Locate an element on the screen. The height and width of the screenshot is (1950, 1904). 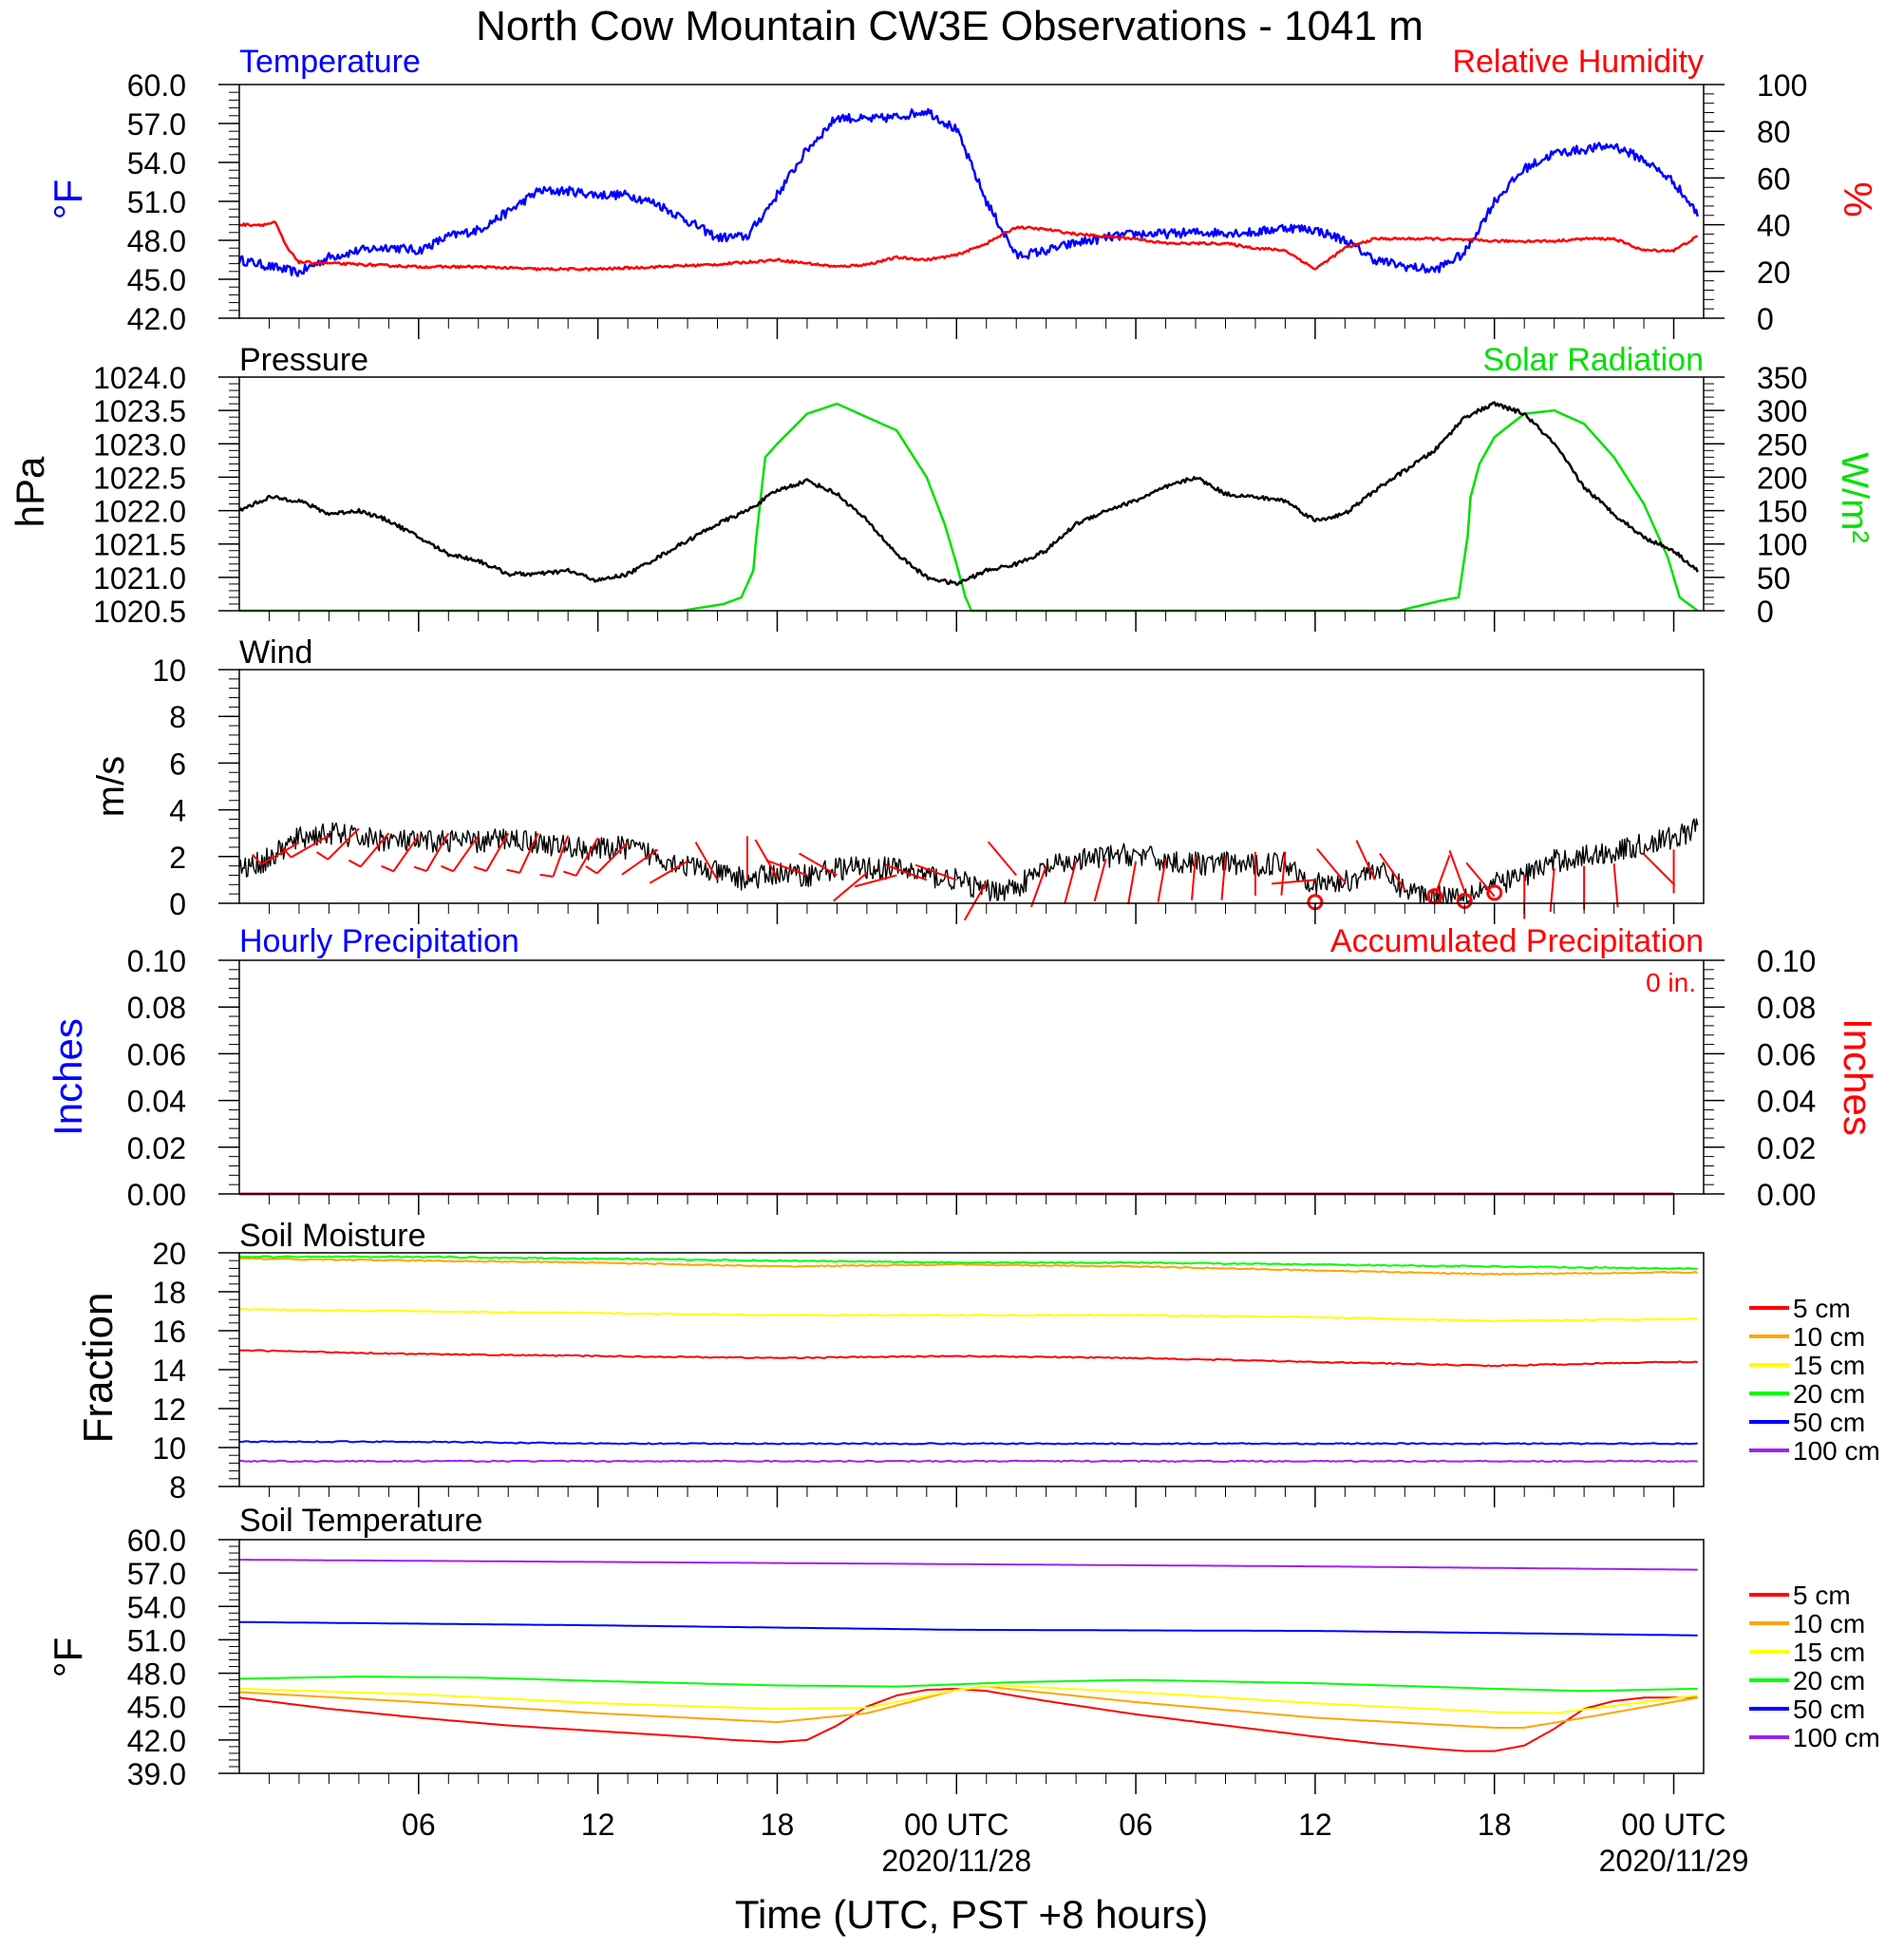
pressure-line is located at coordinates (969, 493).